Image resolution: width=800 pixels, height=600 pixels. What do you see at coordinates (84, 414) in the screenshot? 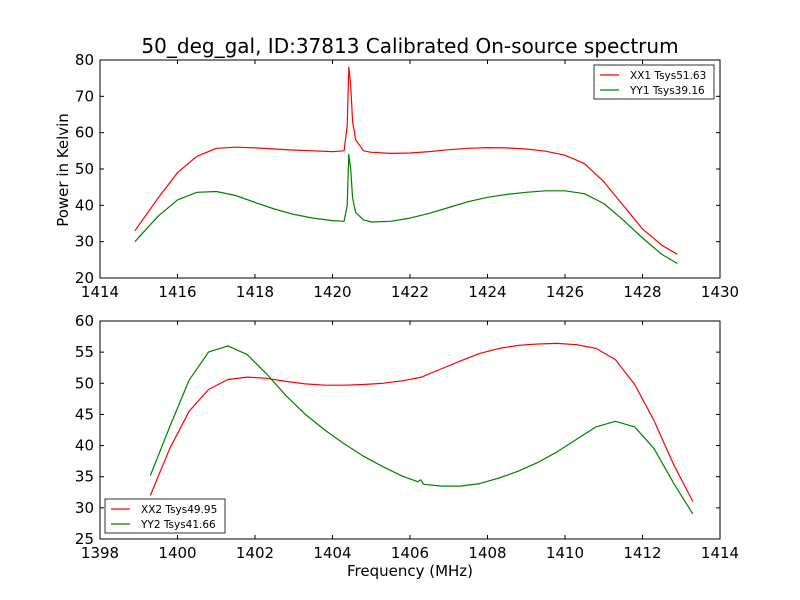
I see `y-tick-label: 45` at bounding box center [84, 414].